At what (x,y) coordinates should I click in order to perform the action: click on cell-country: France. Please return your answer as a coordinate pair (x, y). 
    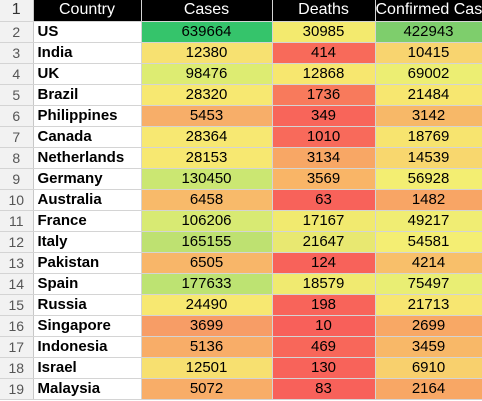
    Looking at the image, I should click on (87, 221).